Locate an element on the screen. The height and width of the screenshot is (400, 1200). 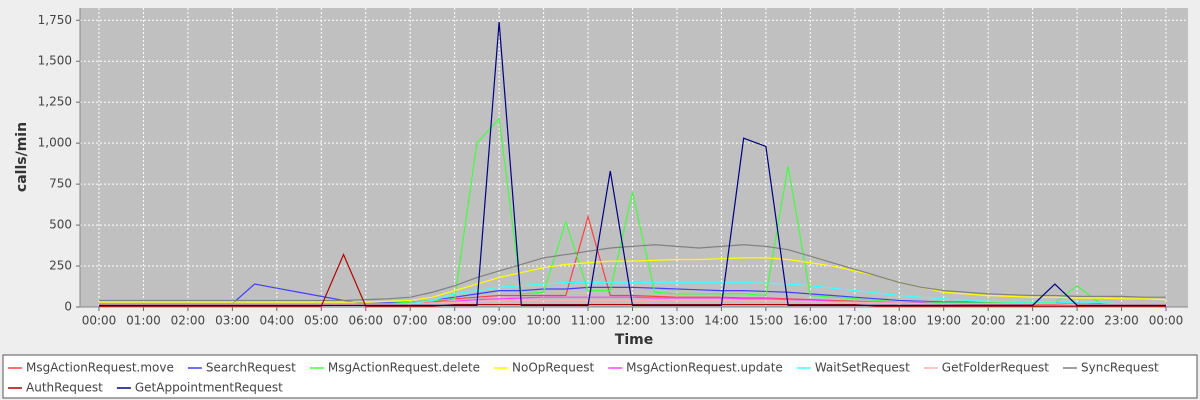
y-tick-label: 500 is located at coordinates (60, 225).